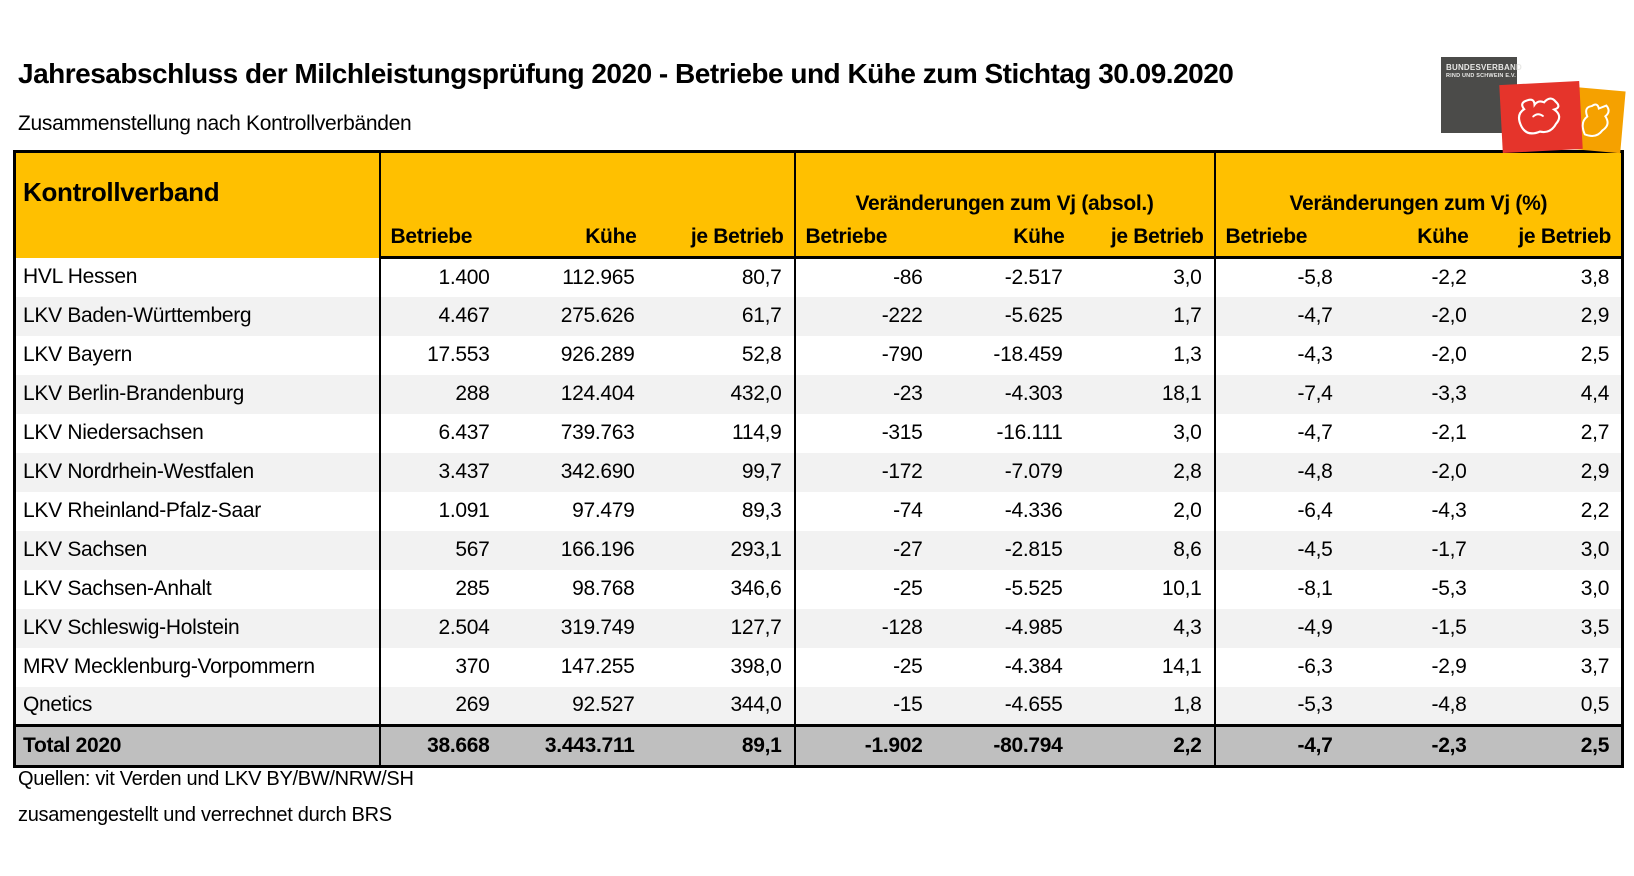  I want to click on row-label: LKV Niedersachsen, so click(113, 432).